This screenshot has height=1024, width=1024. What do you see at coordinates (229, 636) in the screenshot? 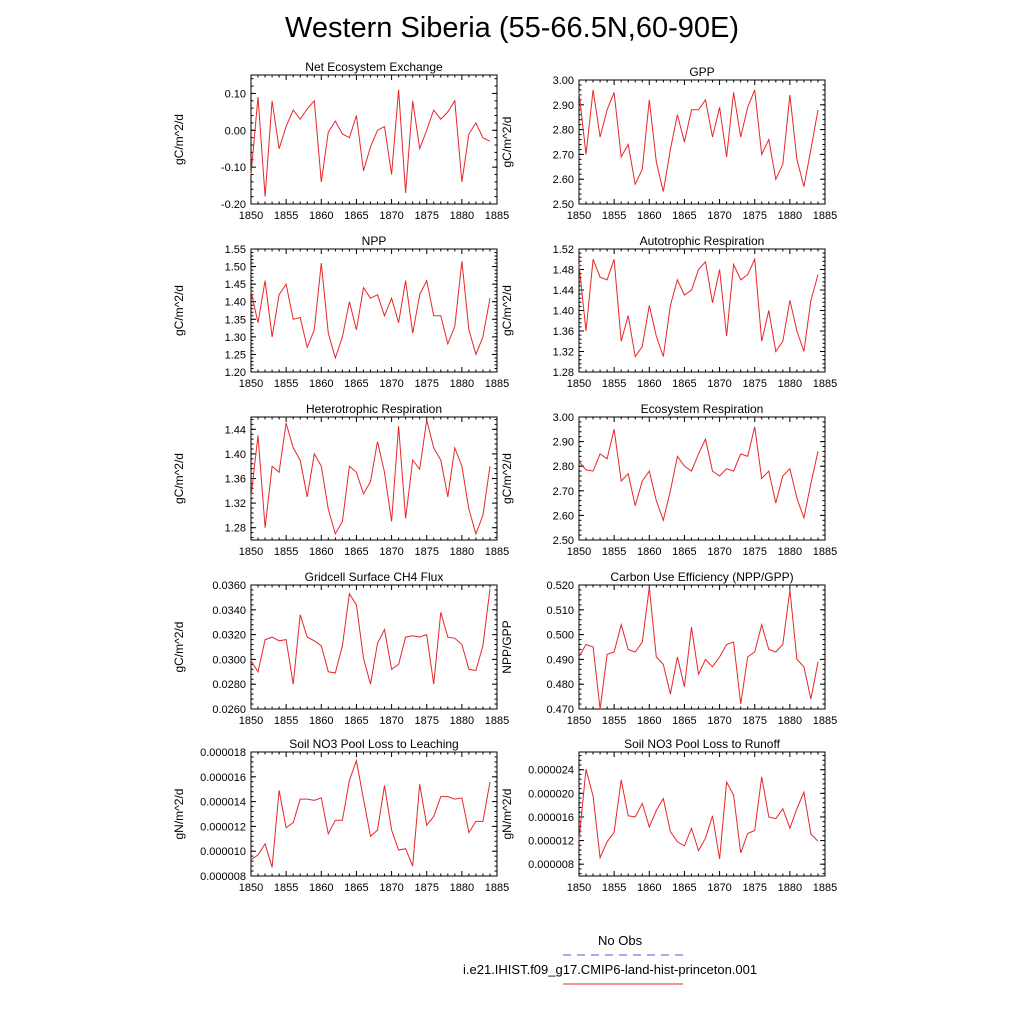
I see `y-tick-label: 0.0320` at bounding box center [229, 636].